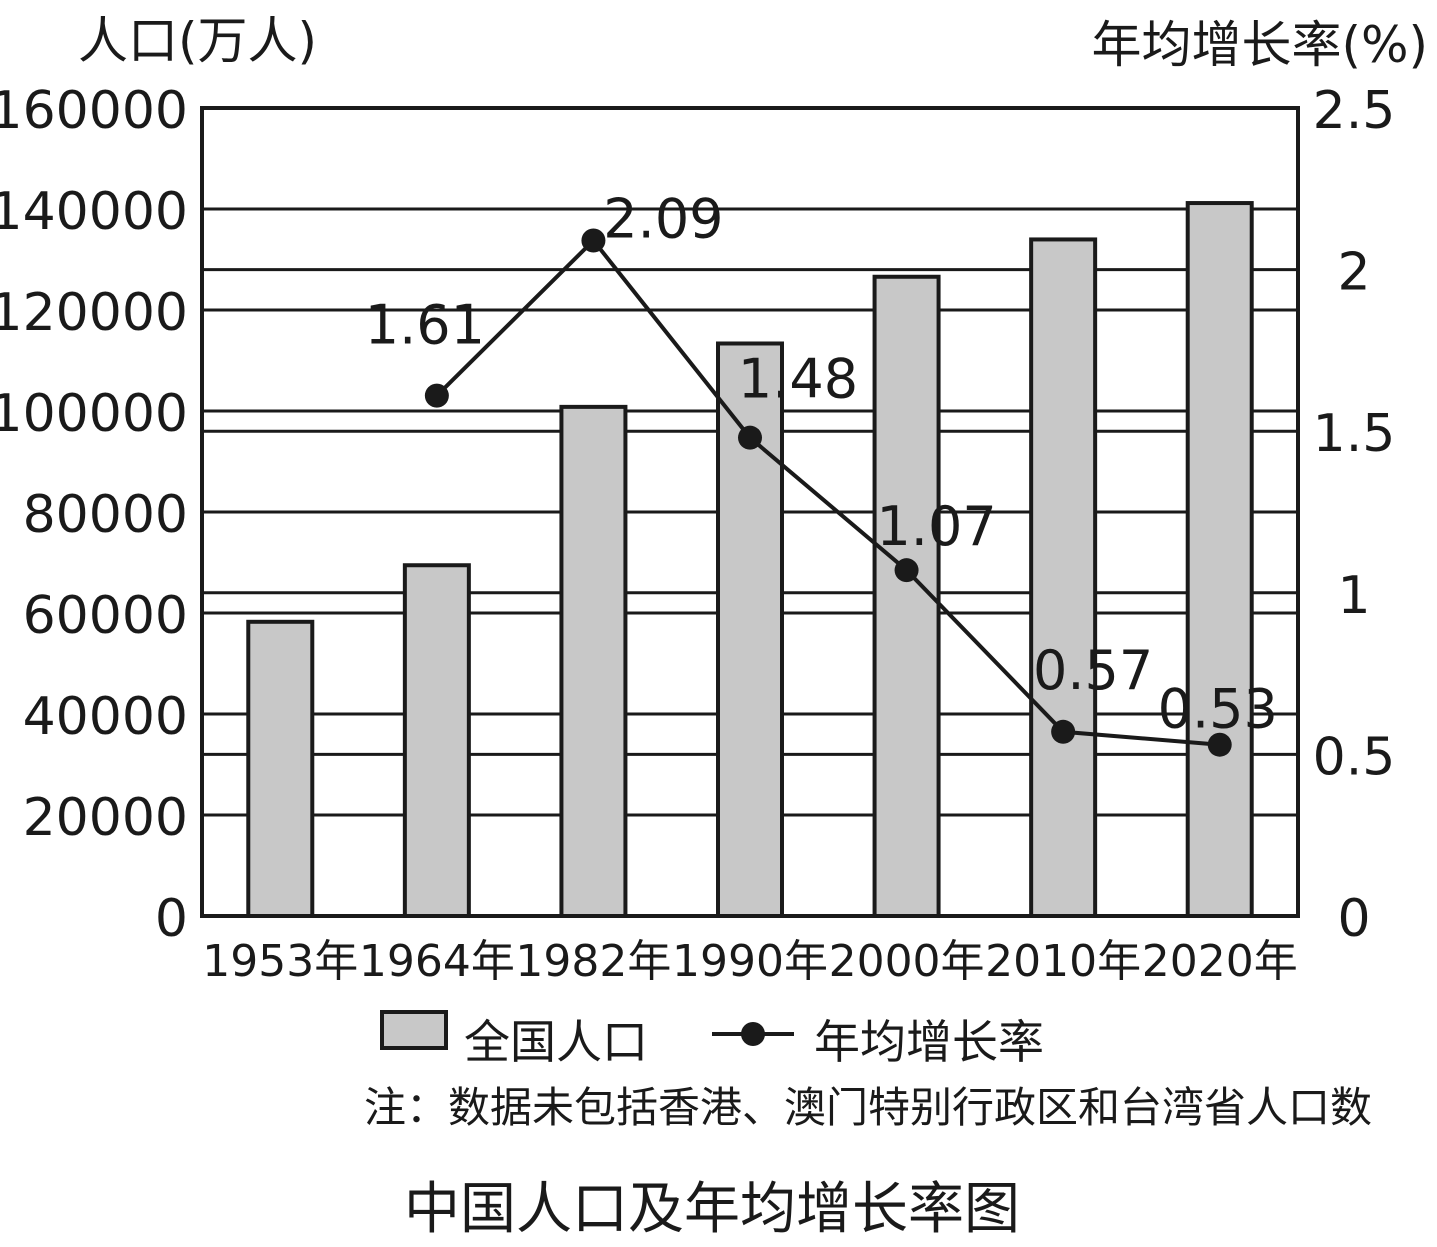 The height and width of the screenshot is (1247, 1437). What do you see at coordinates (753, 1034) in the screenshot?
I see `legend-line-marker` at bounding box center [753, 1034].